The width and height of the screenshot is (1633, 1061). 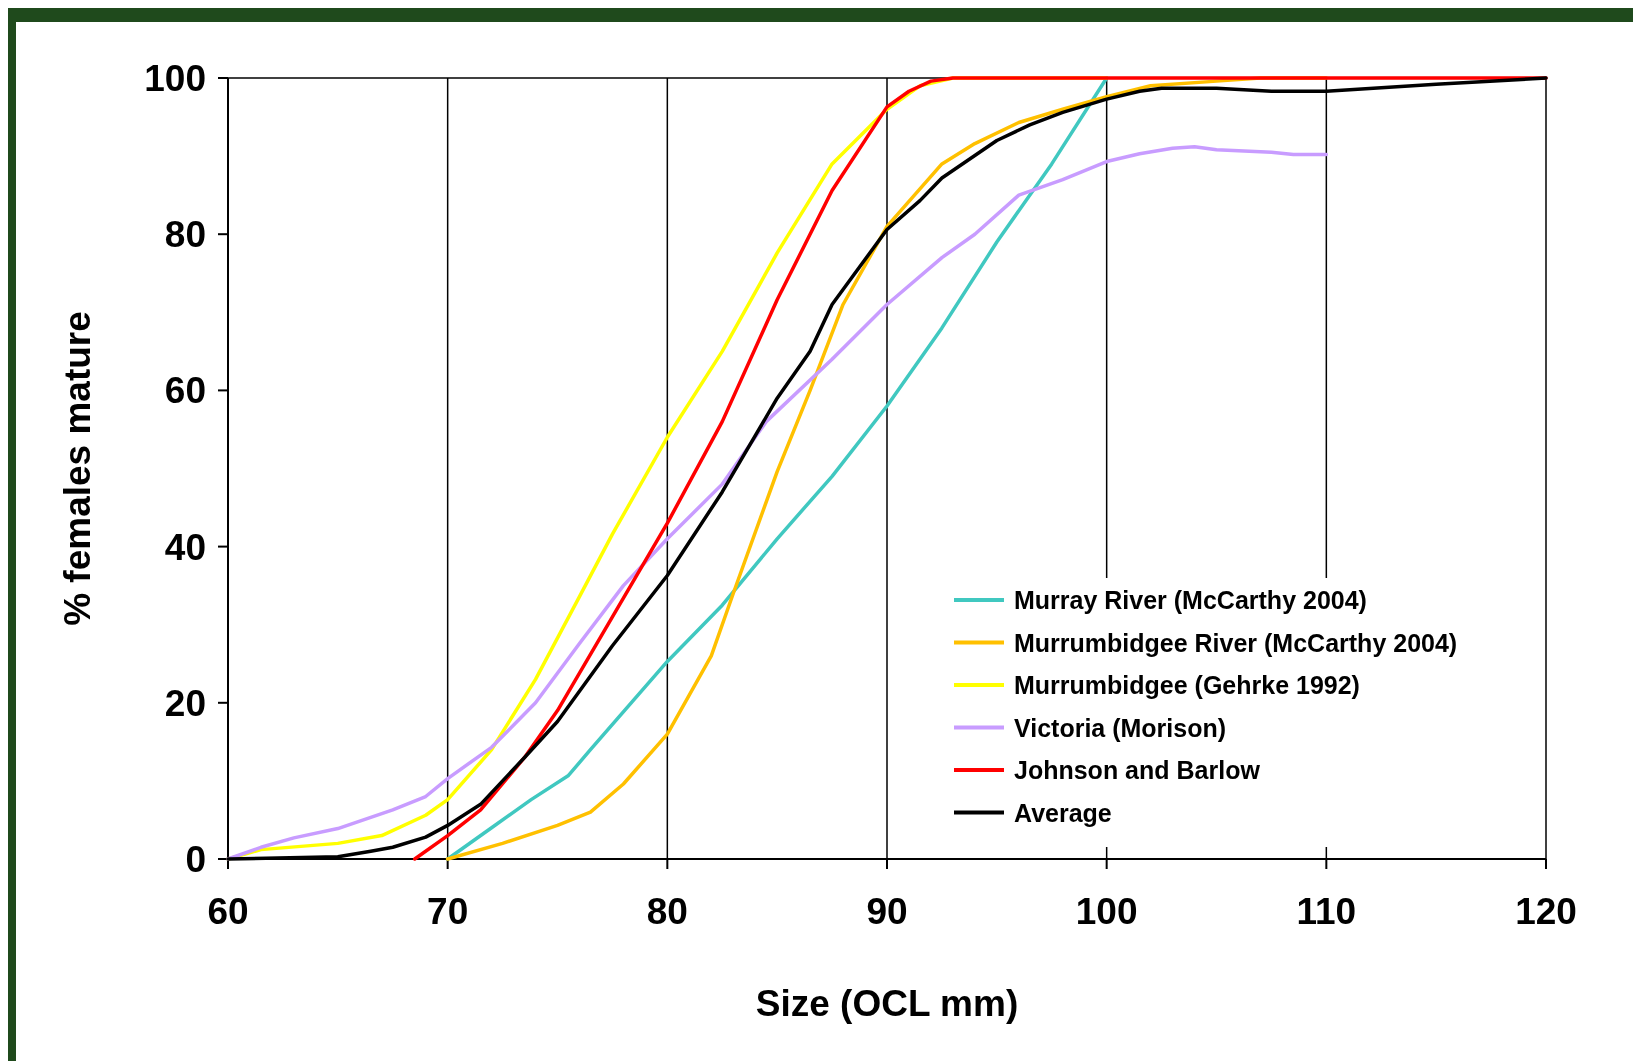 What do you see at coordinates (185, 703) in the screenshot?
I see `y-tick-label: 20` at bounding box center [185, 703].